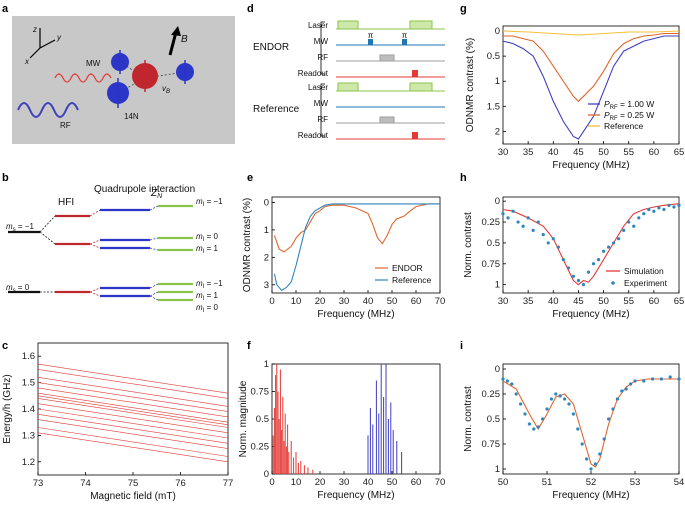 Image resolution: width=685 pixels, height=507 pixels. Describe the element at coordinates (250, 9) in the screenshot. I see `panel-letter-d: d` at that location.